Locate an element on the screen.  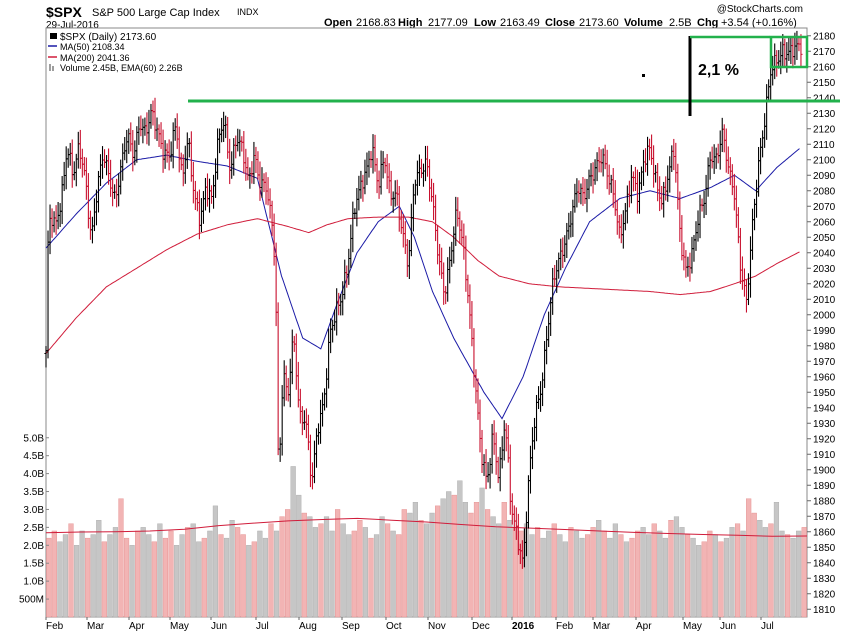
legend-price: $SPX (Daily) 2173.60 is located at coordinates (108, 37).